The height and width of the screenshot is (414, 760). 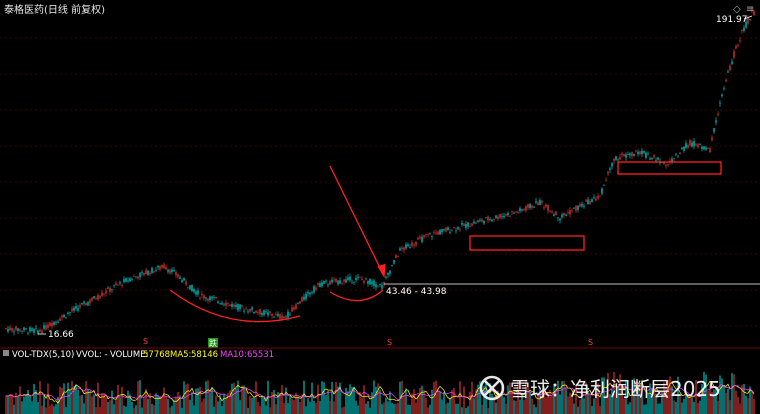 What do you see at coordinates (213, 343) in the screenshot?
I see `drop-badge` at bounding box center [213, 343].